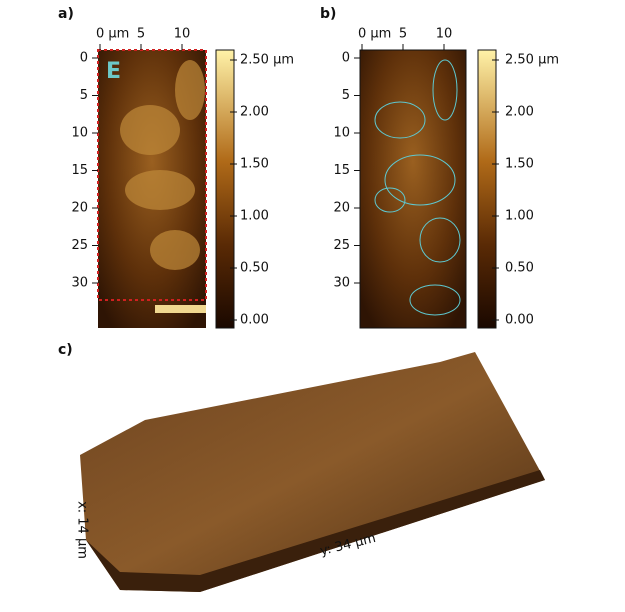 The width and height of the screenshot is (625, 612). What do you see at coordinates (65, 350) in the screenshot?
I see `panel-label: c)` at bounding box center [65, 350].